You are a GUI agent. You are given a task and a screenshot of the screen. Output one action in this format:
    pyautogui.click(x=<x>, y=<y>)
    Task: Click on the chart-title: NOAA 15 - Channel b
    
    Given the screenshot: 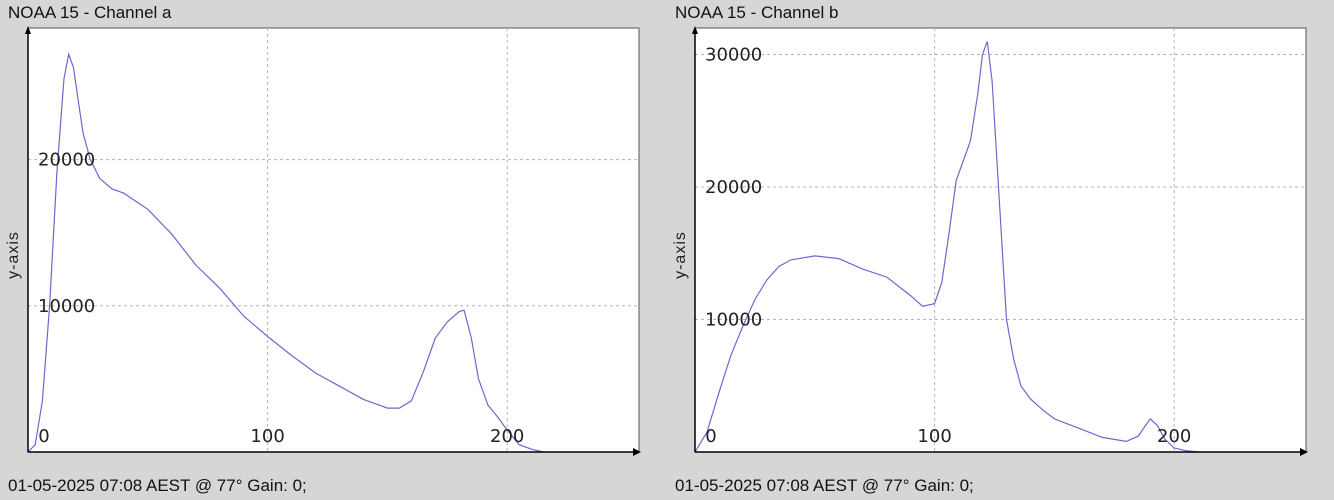 What is the action you would take?
    pyautogui.click(x=757, y=12)
    